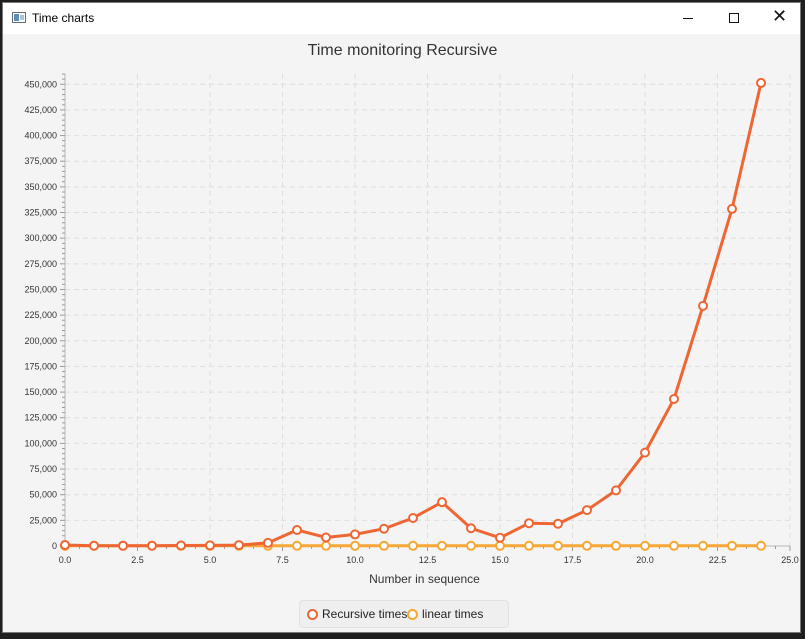 The height and width of the screenshot is (639, 805). I want to click on y-tick-label: 125,000, so click(40, 418).